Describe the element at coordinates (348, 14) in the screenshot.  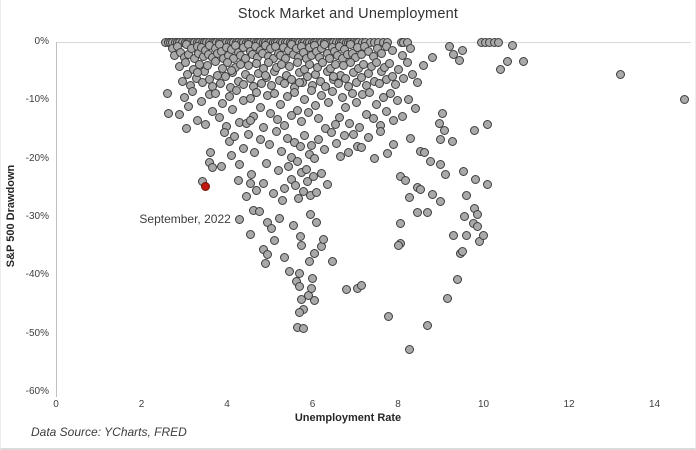
I see `chart-title: Stock Market and Unemployment` at that location.